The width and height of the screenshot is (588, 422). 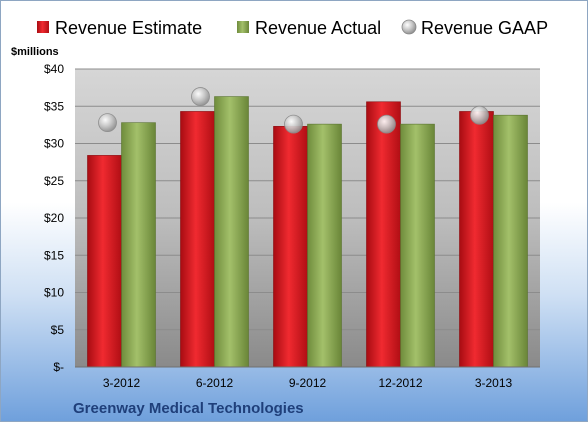 I want to click on y-tick-label: $20, so click(x=54, y=218).